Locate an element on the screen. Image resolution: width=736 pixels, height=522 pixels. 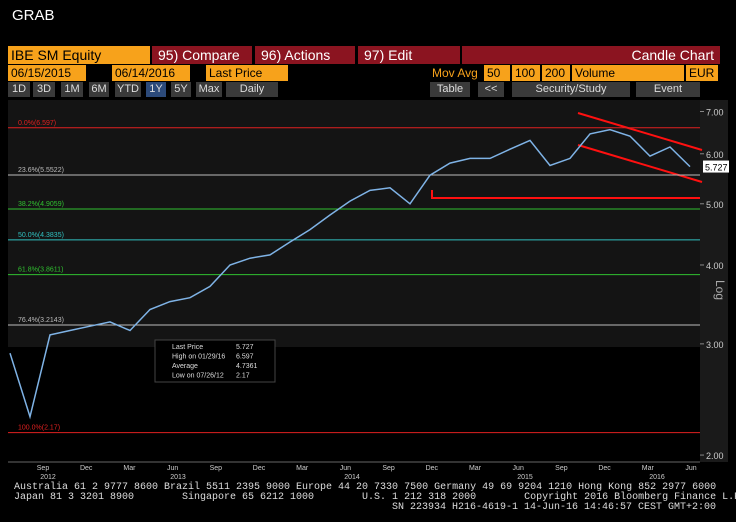
fib-label: 23.6%(5.5522) is located at coordinates (41, 170).